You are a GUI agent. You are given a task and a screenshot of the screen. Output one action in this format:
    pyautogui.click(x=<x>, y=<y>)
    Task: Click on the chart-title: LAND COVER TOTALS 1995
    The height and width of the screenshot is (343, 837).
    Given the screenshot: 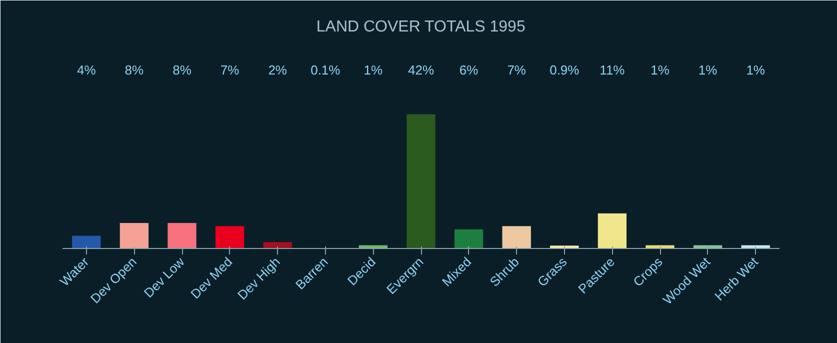 What is the action you would take?
    pyautogui.click(x=421, y=27)
    